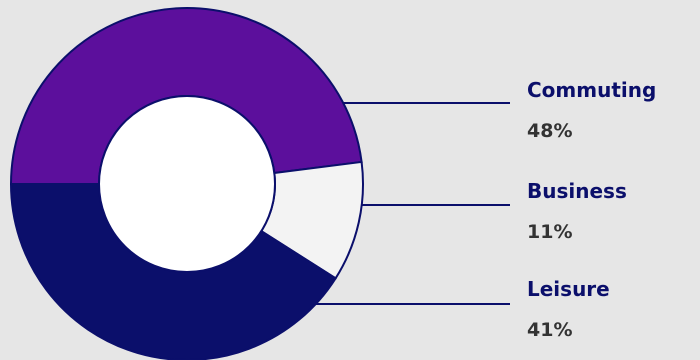  I want to click on label-name-leisure: Leisure, so click(568, 289).